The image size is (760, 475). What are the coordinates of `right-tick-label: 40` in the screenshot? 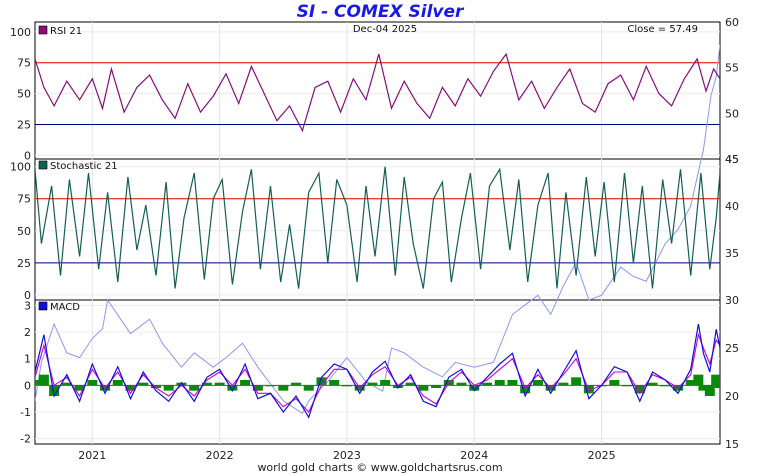 It's located at (732, 206).